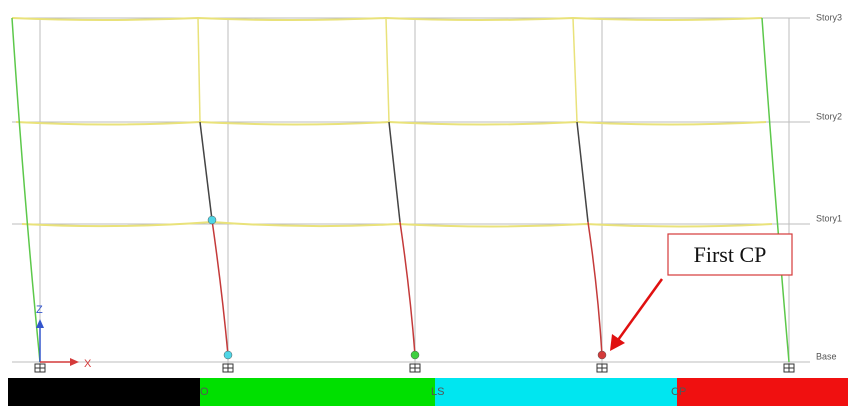  I want to click on legend-label: LS, so click(437, 392).